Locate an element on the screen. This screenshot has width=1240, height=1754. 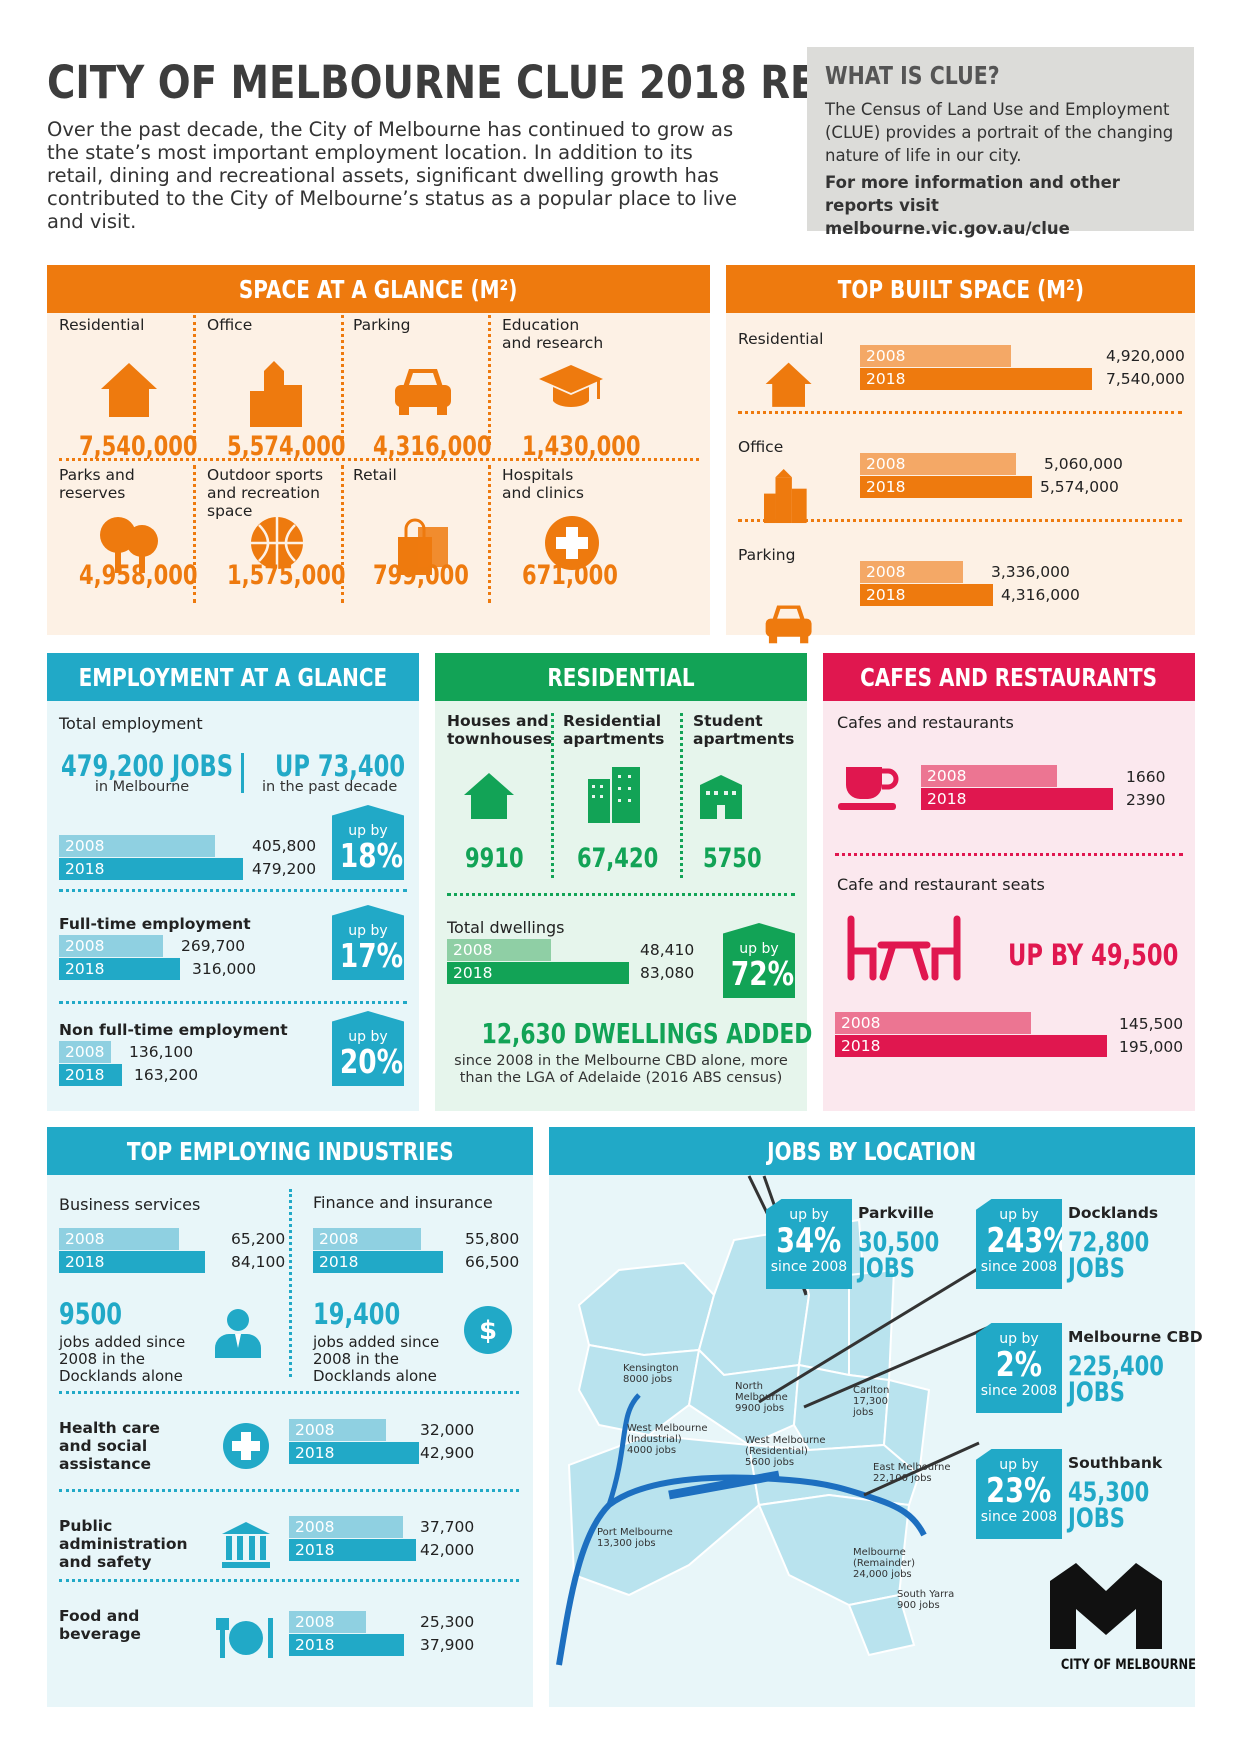
finance-bar-2018-label: 2018 is located at coordinates (339, 1262).